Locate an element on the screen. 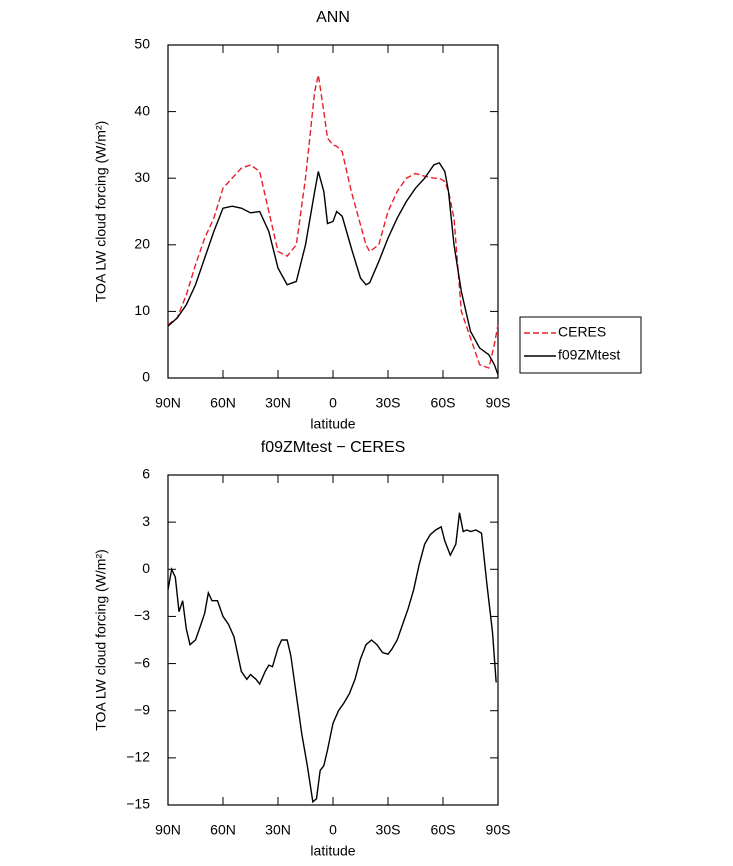 The height and width of the screenshot is (866, 733). y-tick-label: 6 is located at coordinates (146, 474).